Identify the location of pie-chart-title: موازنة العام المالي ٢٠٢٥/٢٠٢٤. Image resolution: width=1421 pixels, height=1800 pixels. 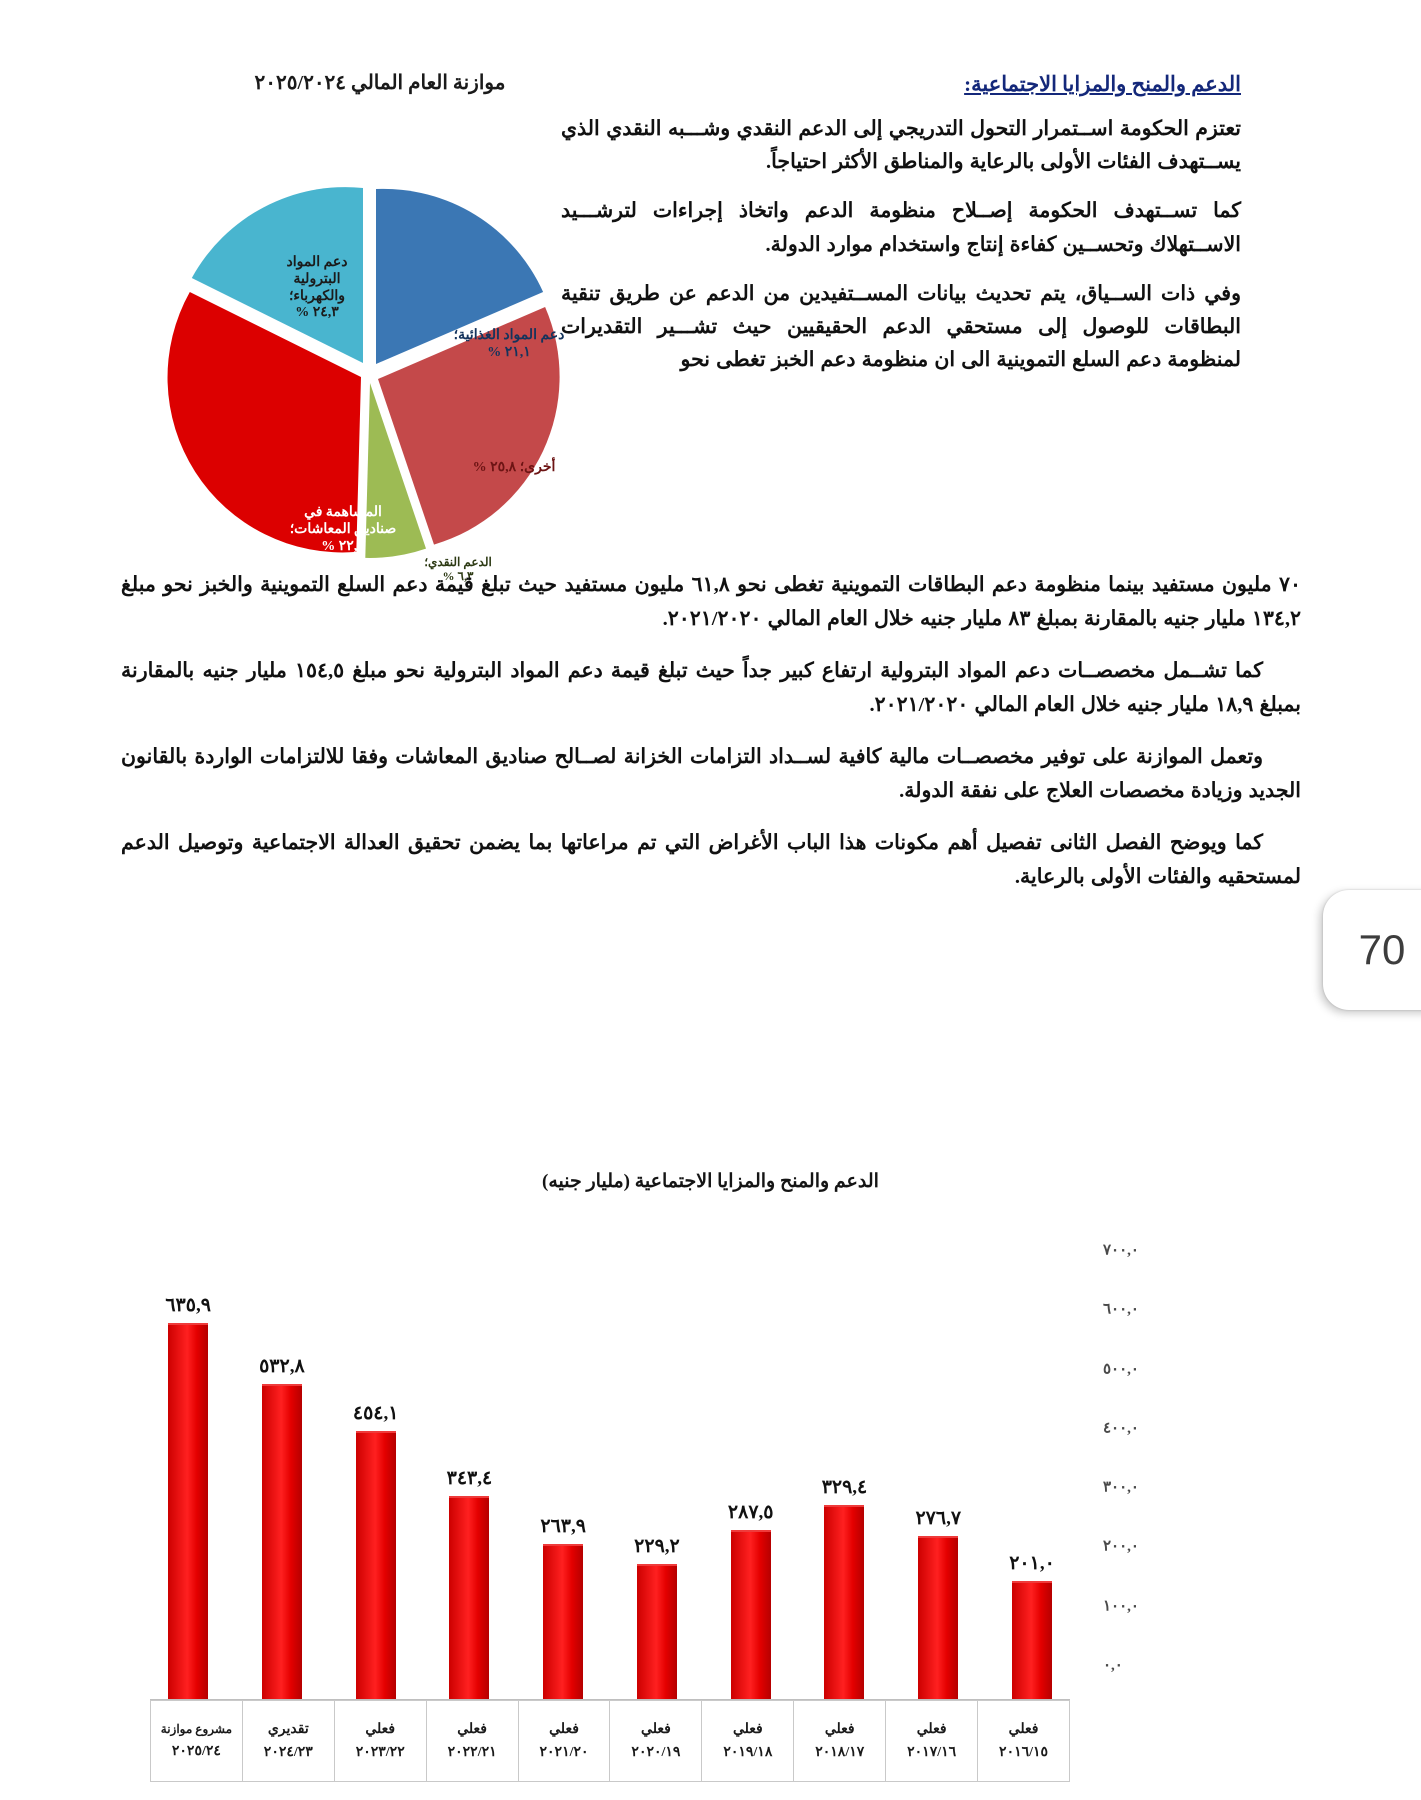
(380, 83).